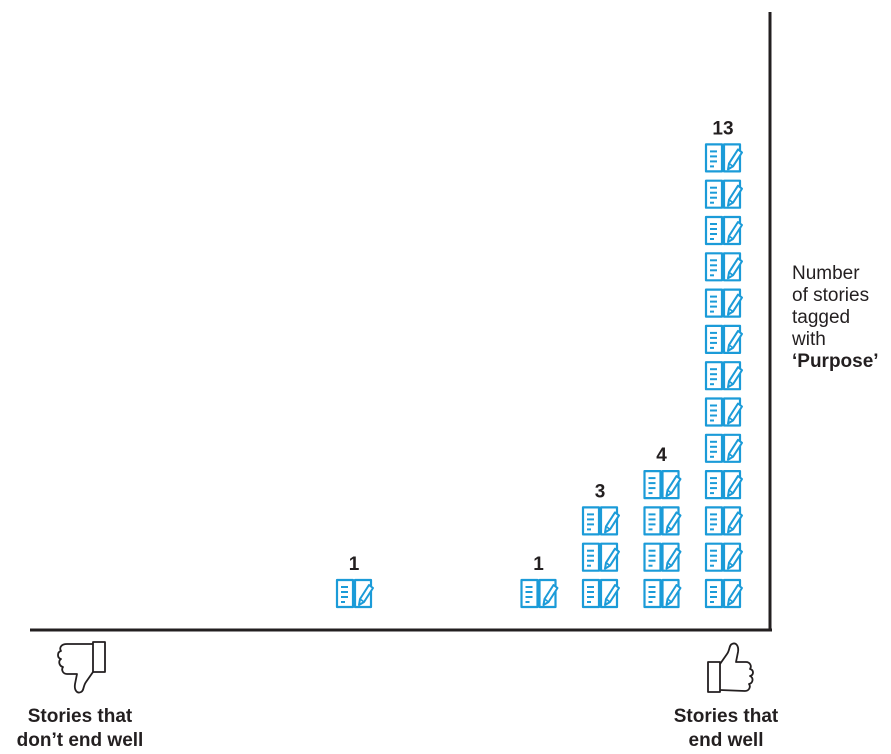  What do you see at coordinates (600, 491) in the screenshot?
I see `data-label: 3` at bounding box center [600, 491].